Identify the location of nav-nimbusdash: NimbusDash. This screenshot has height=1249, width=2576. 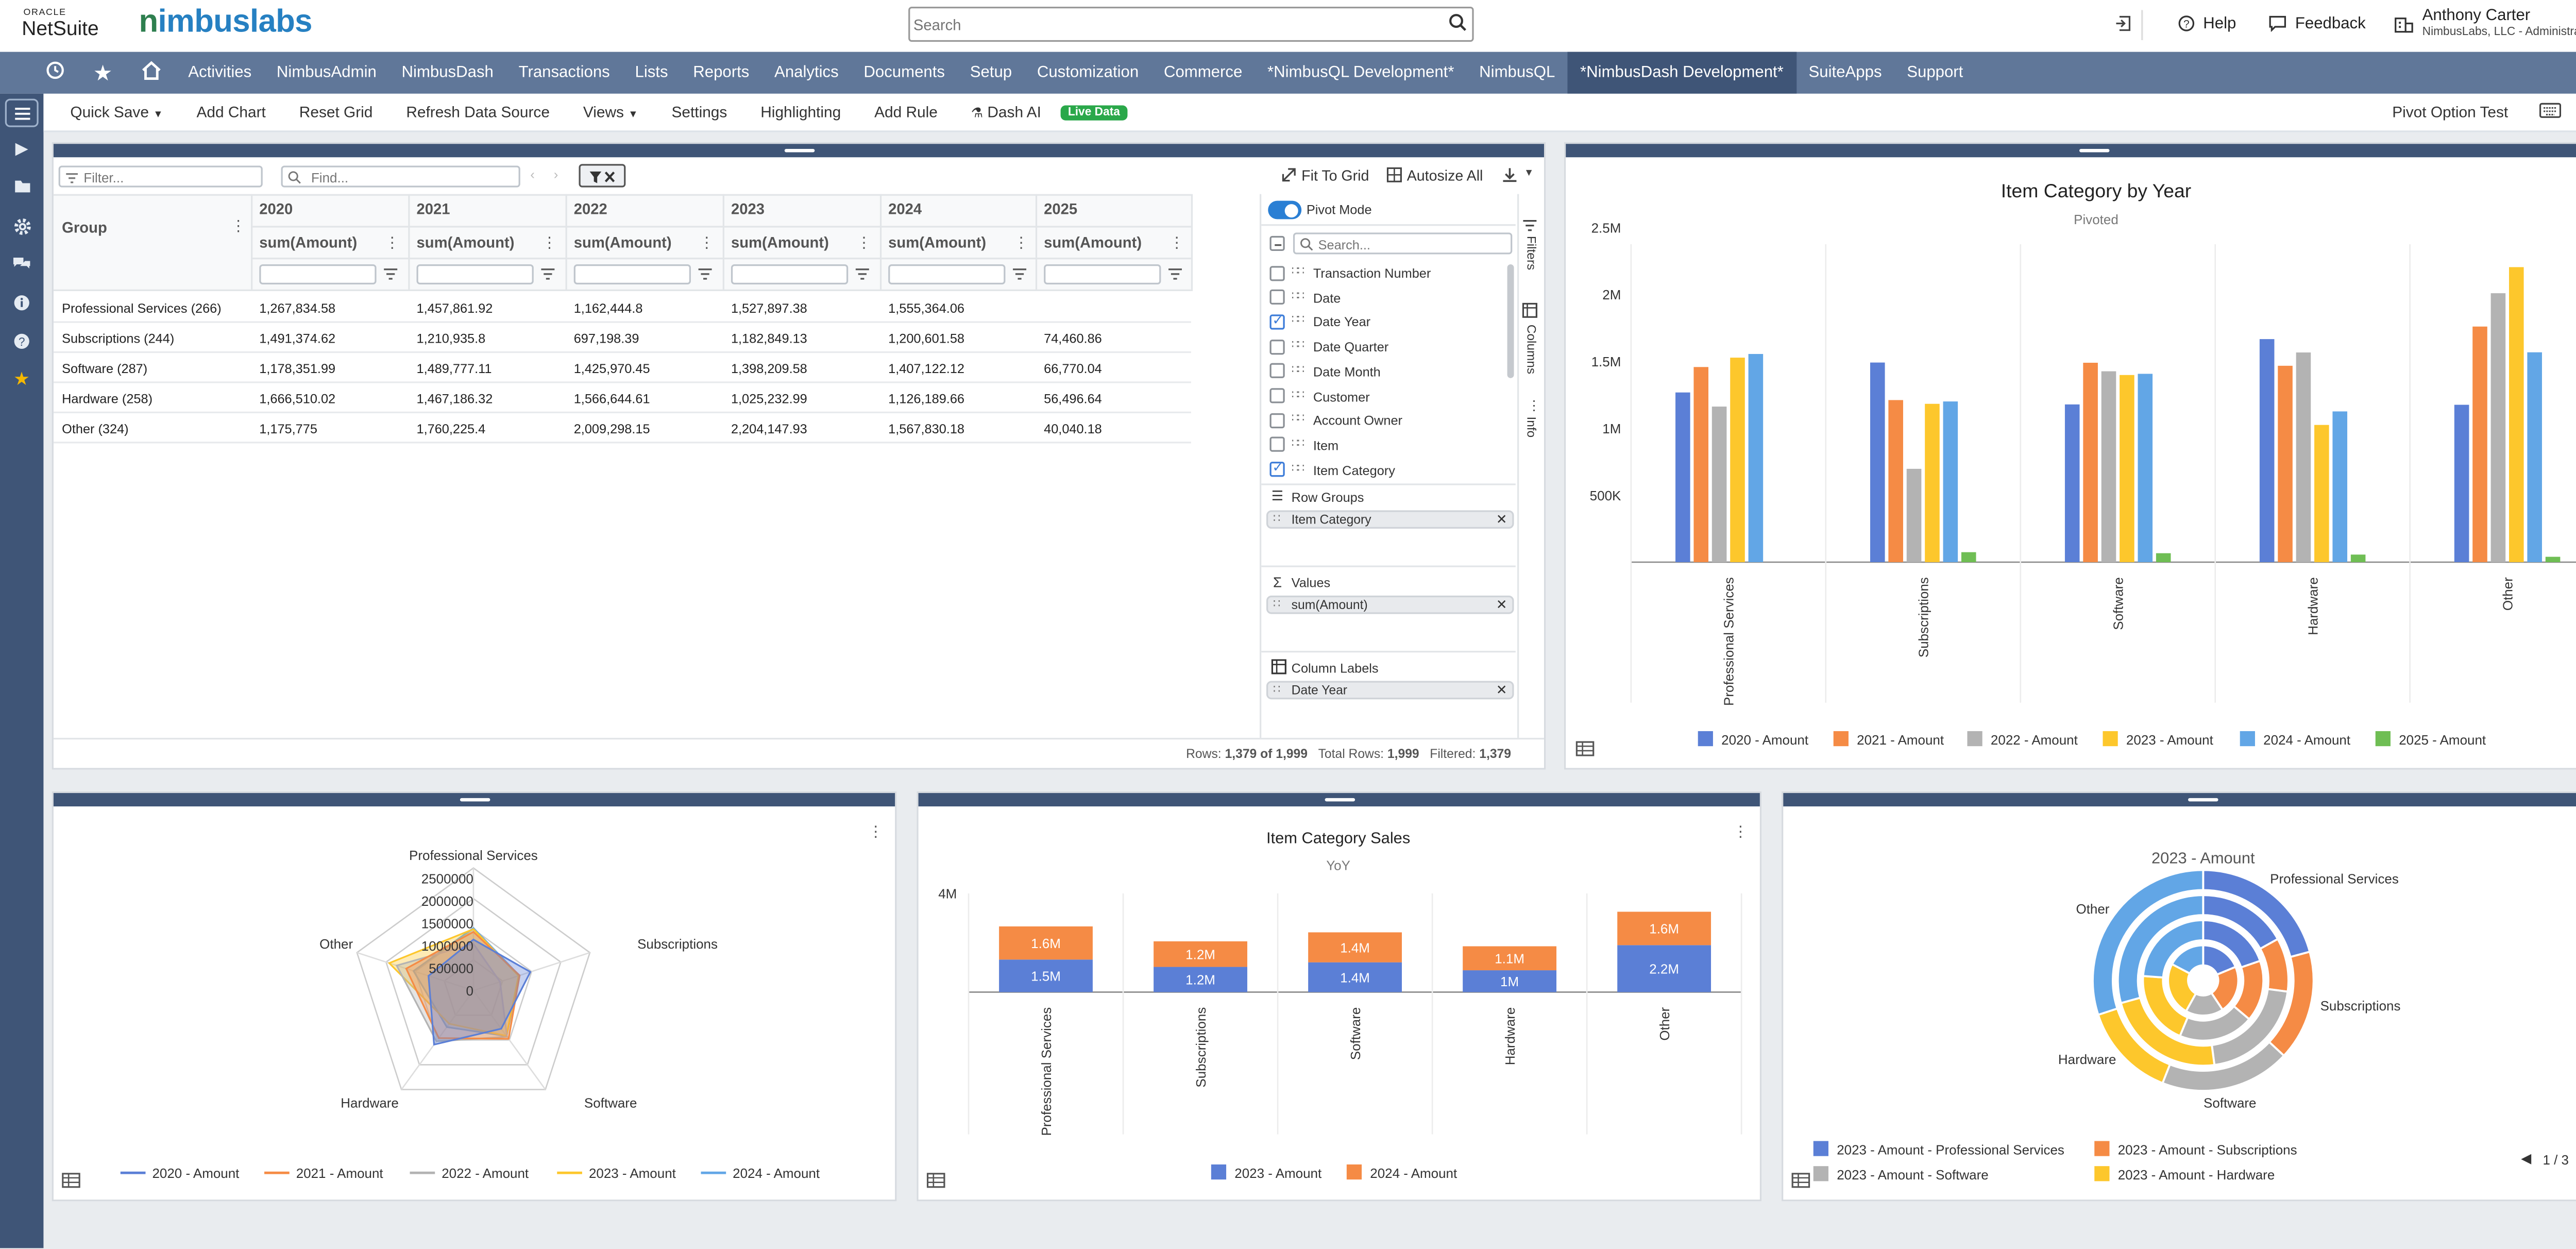
(447, 72).